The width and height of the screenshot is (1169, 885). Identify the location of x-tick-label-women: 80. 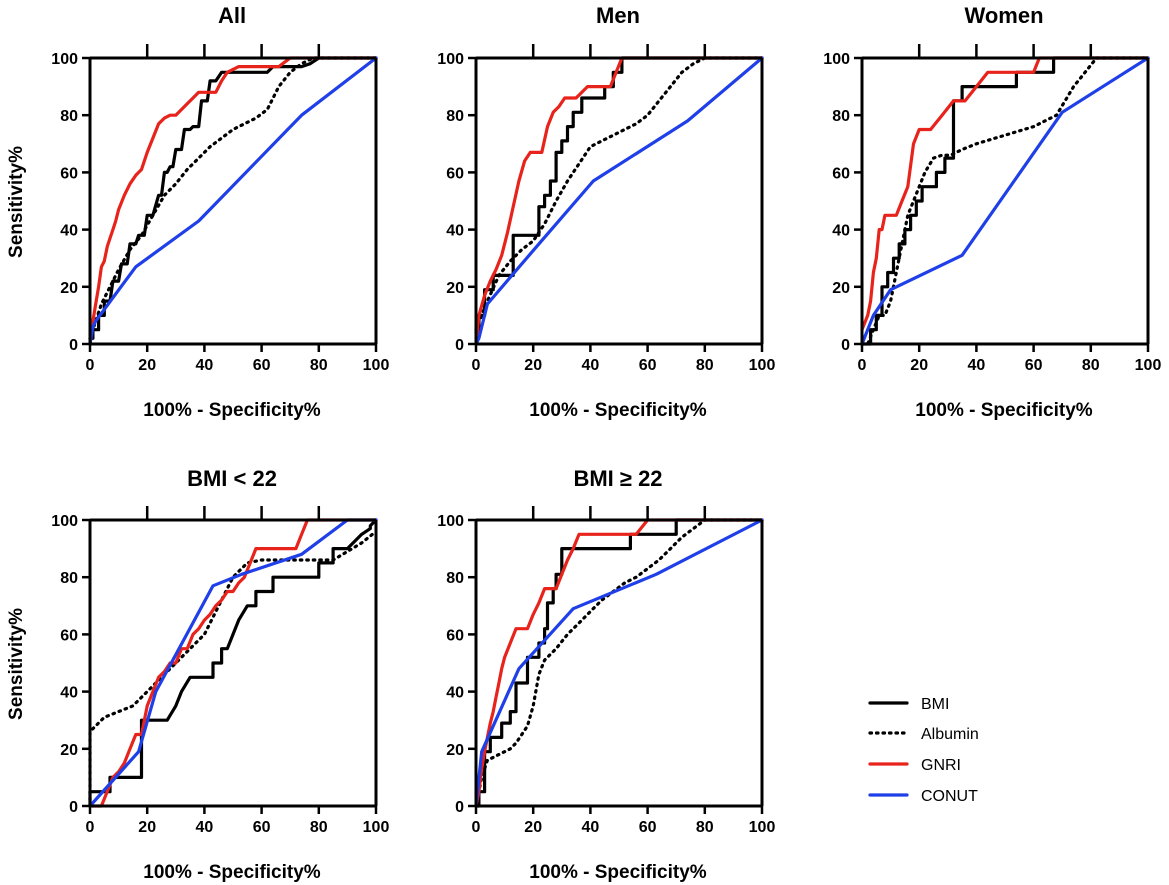
(1091, 365).